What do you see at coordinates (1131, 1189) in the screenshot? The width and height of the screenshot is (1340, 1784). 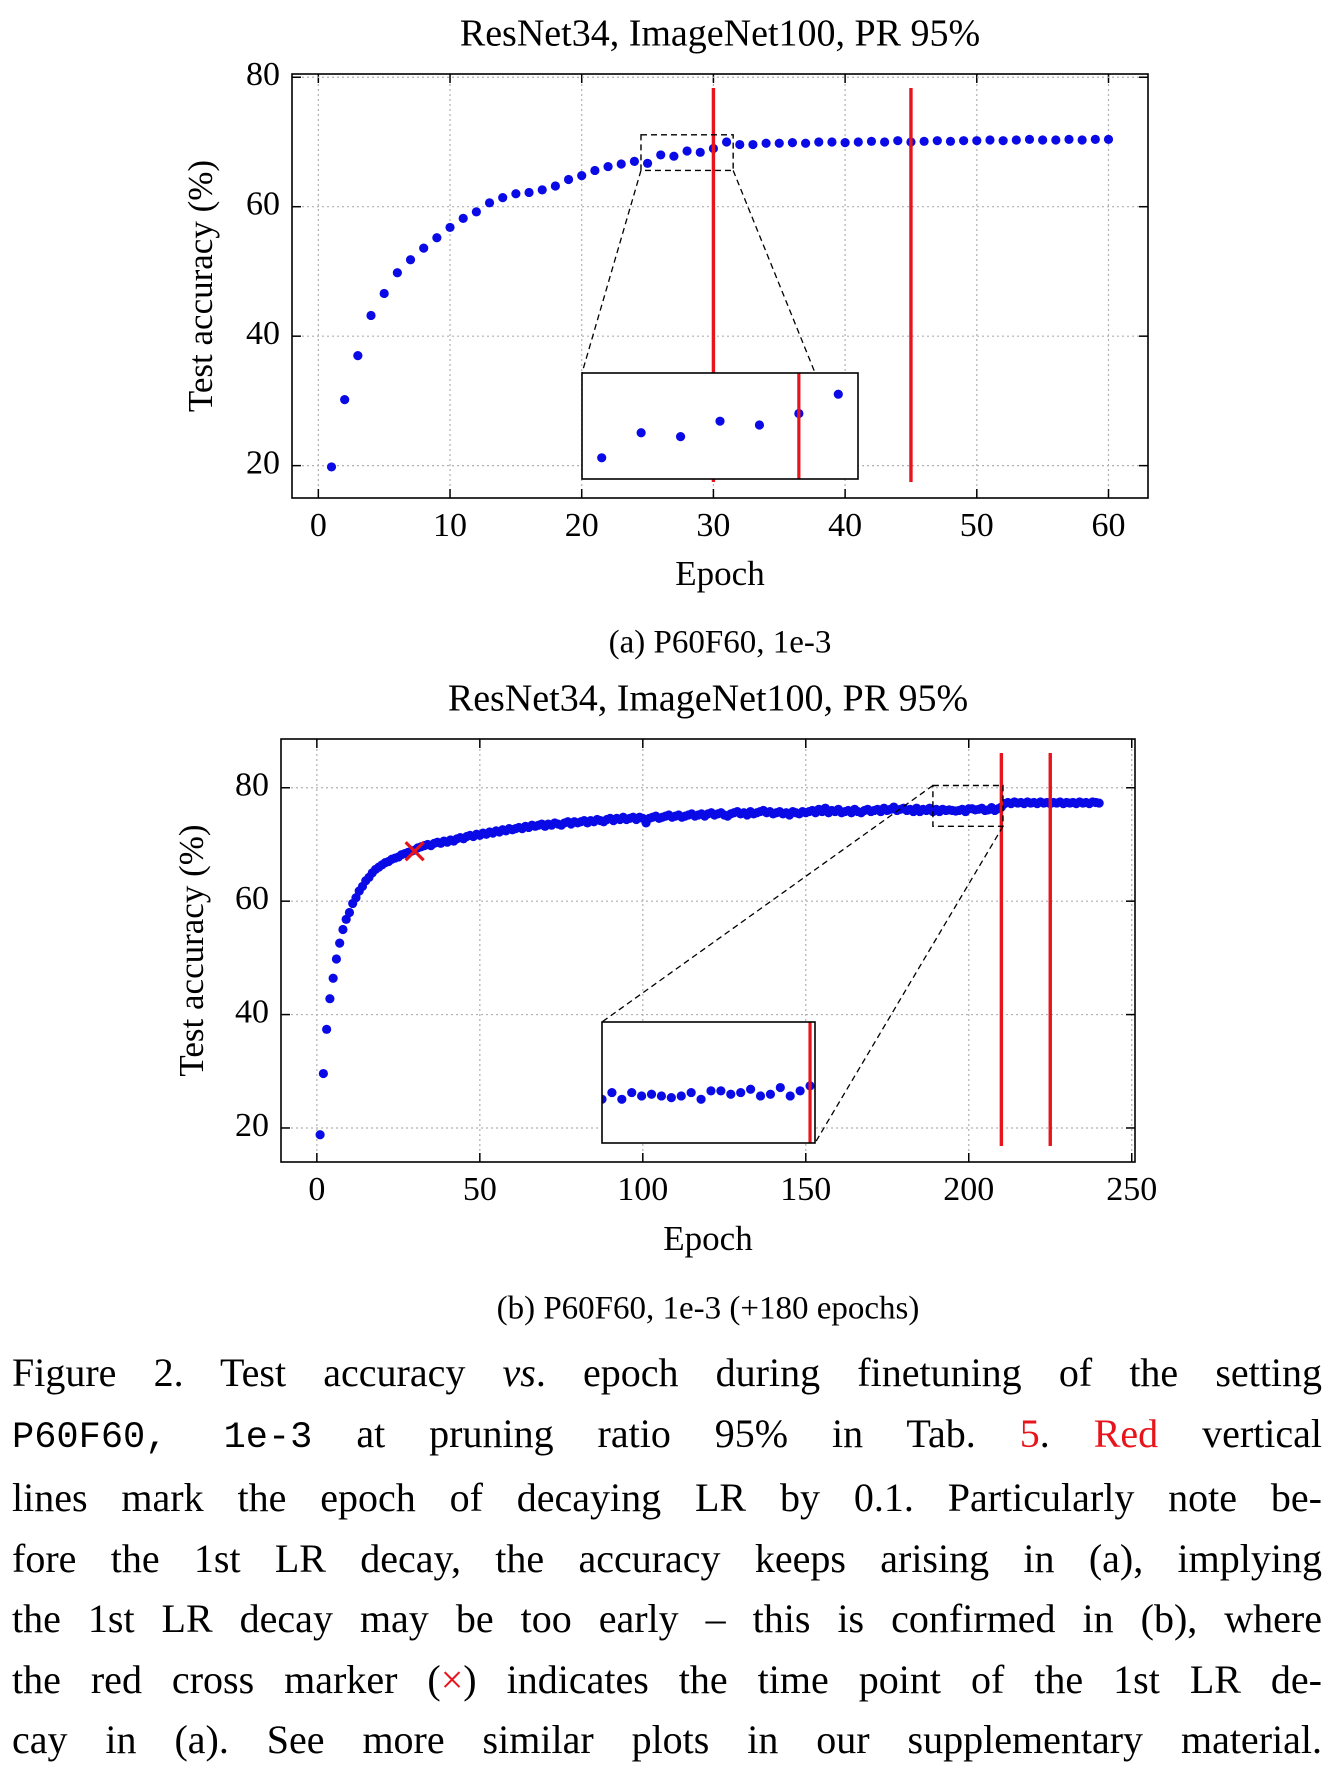 I see `x-tick-label: 250` at bounding box center [1131, 1189].